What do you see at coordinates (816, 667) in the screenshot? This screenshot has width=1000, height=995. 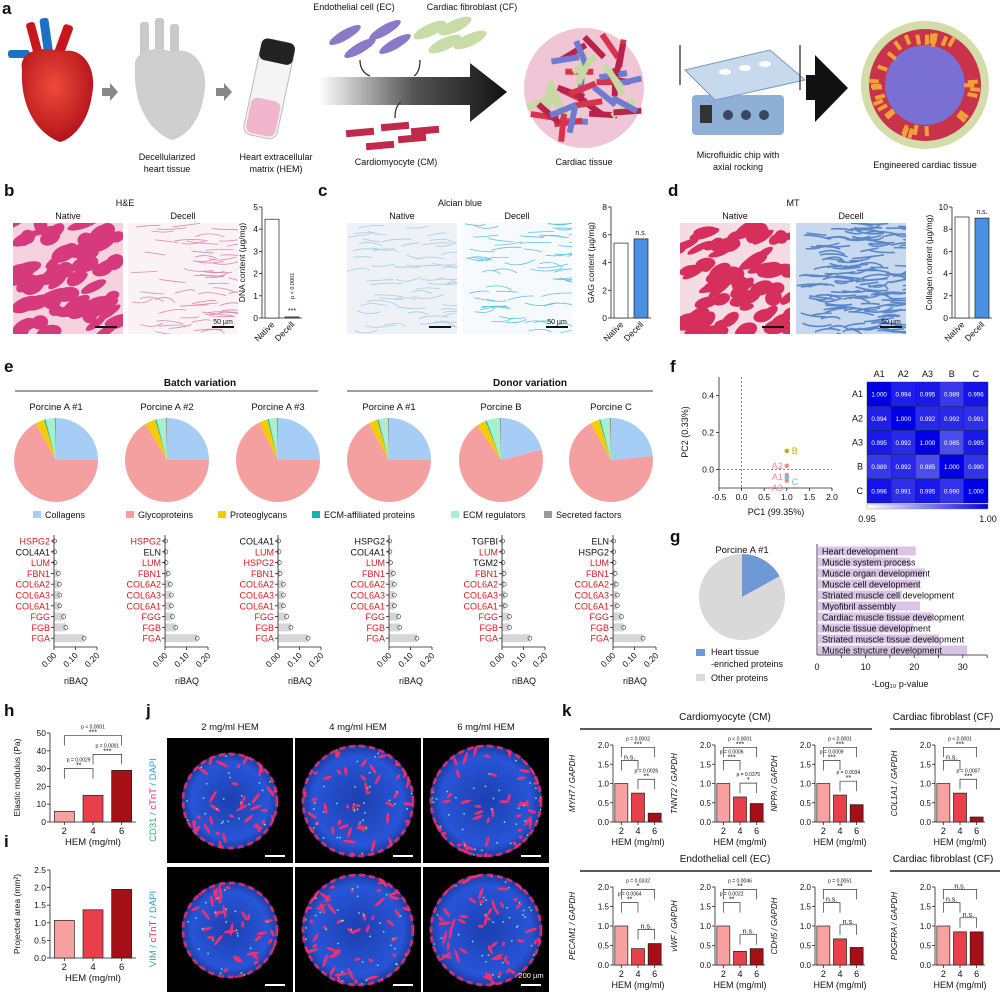 I see `x-tick-label: 0` at bounding box center [816, 667].